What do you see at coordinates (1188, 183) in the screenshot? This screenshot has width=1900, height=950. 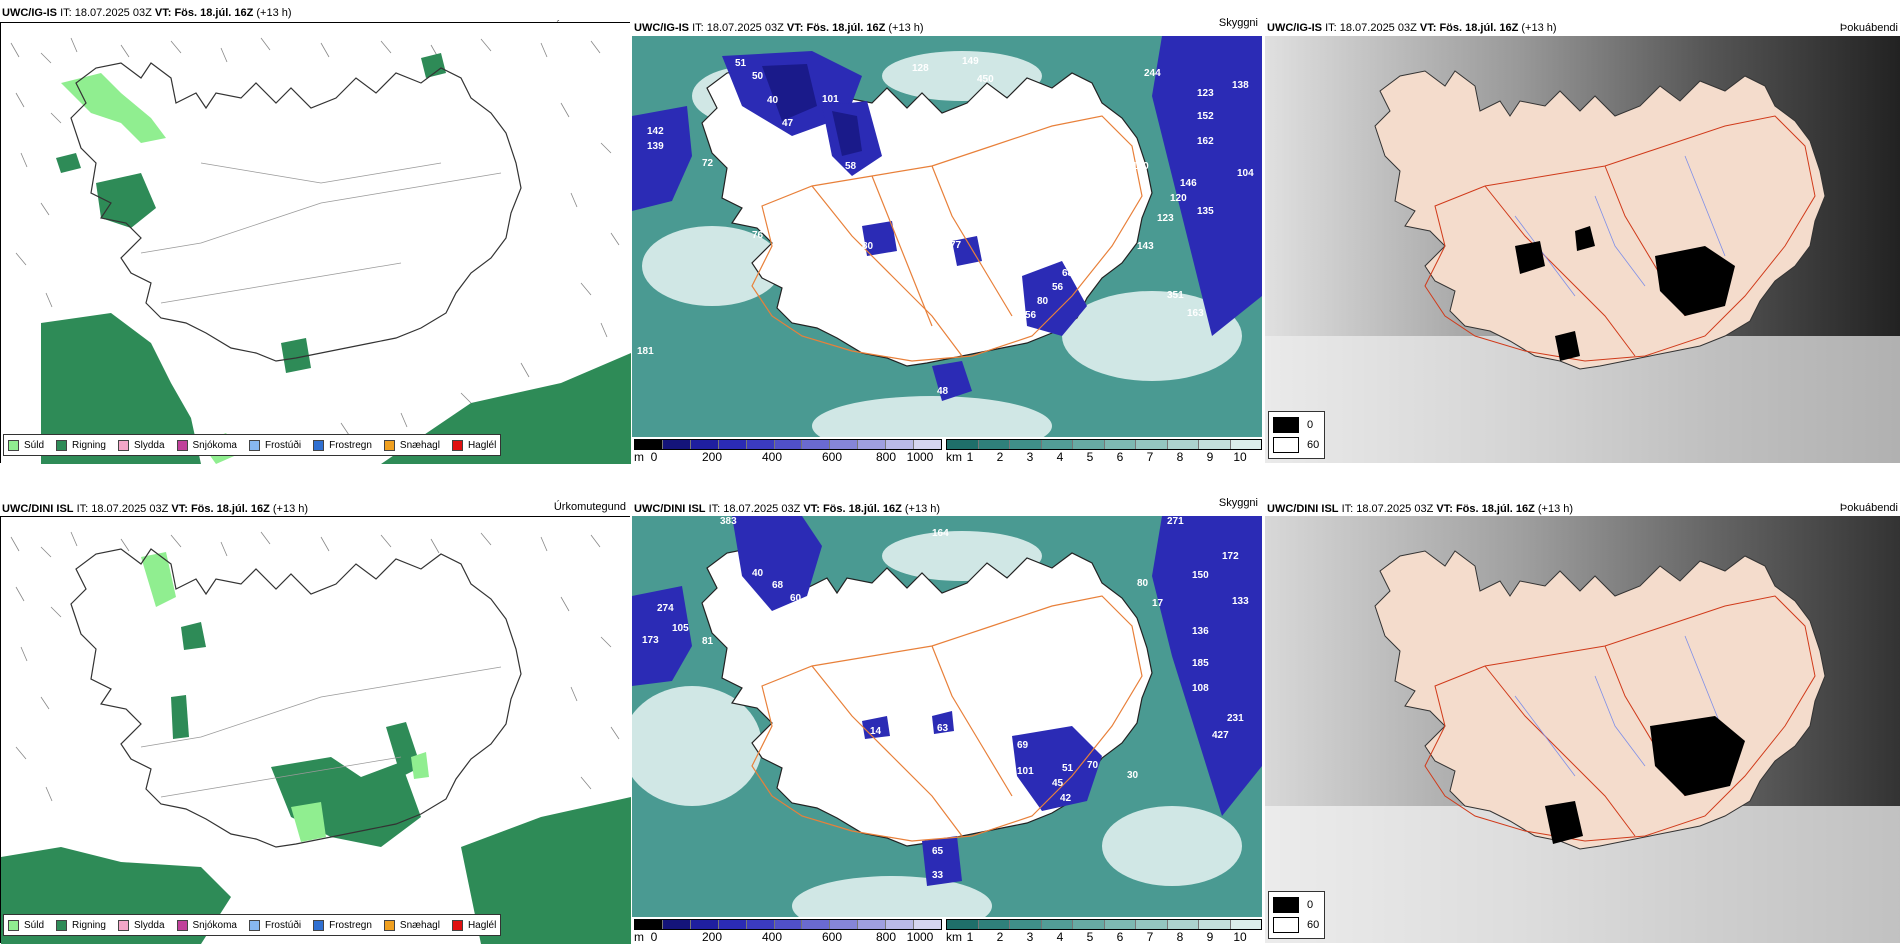 I see `svg-text: 146` at bounding box center [1188, 183].